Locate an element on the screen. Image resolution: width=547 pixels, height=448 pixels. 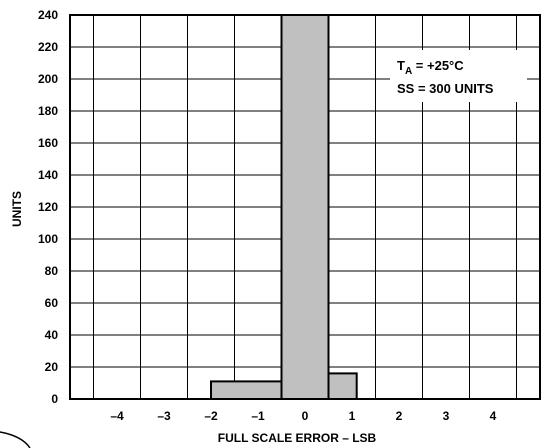
x-tick-label: 1 is located at coordinates (352, 416).